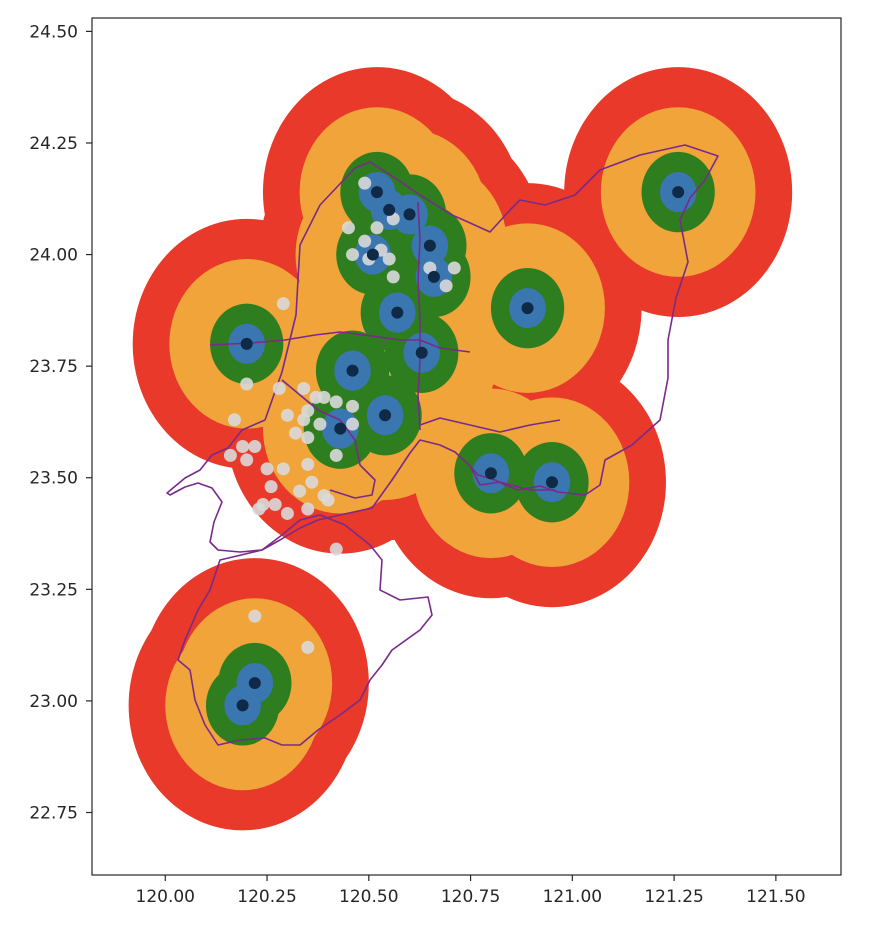  What do you see at coordinates (673, 897) in the screenshot?
I see `x-tick-label: 121.25` at bounding box center [673, 897].